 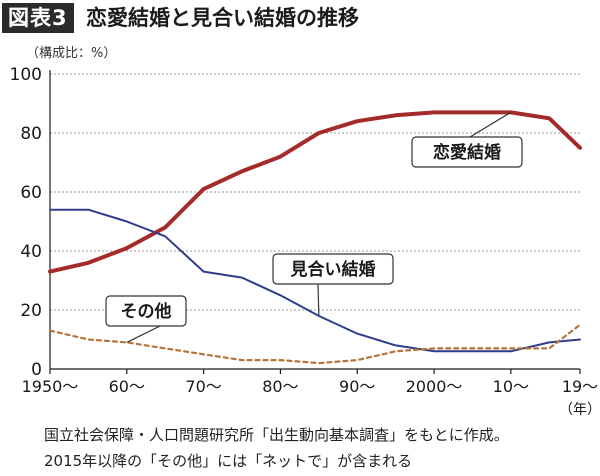 What do you see at coordinates (222, 18) in the screenshot?
I see `figure-title: 恋愛結婚と見合い結婚の推移` at bounding box center [222, 18].